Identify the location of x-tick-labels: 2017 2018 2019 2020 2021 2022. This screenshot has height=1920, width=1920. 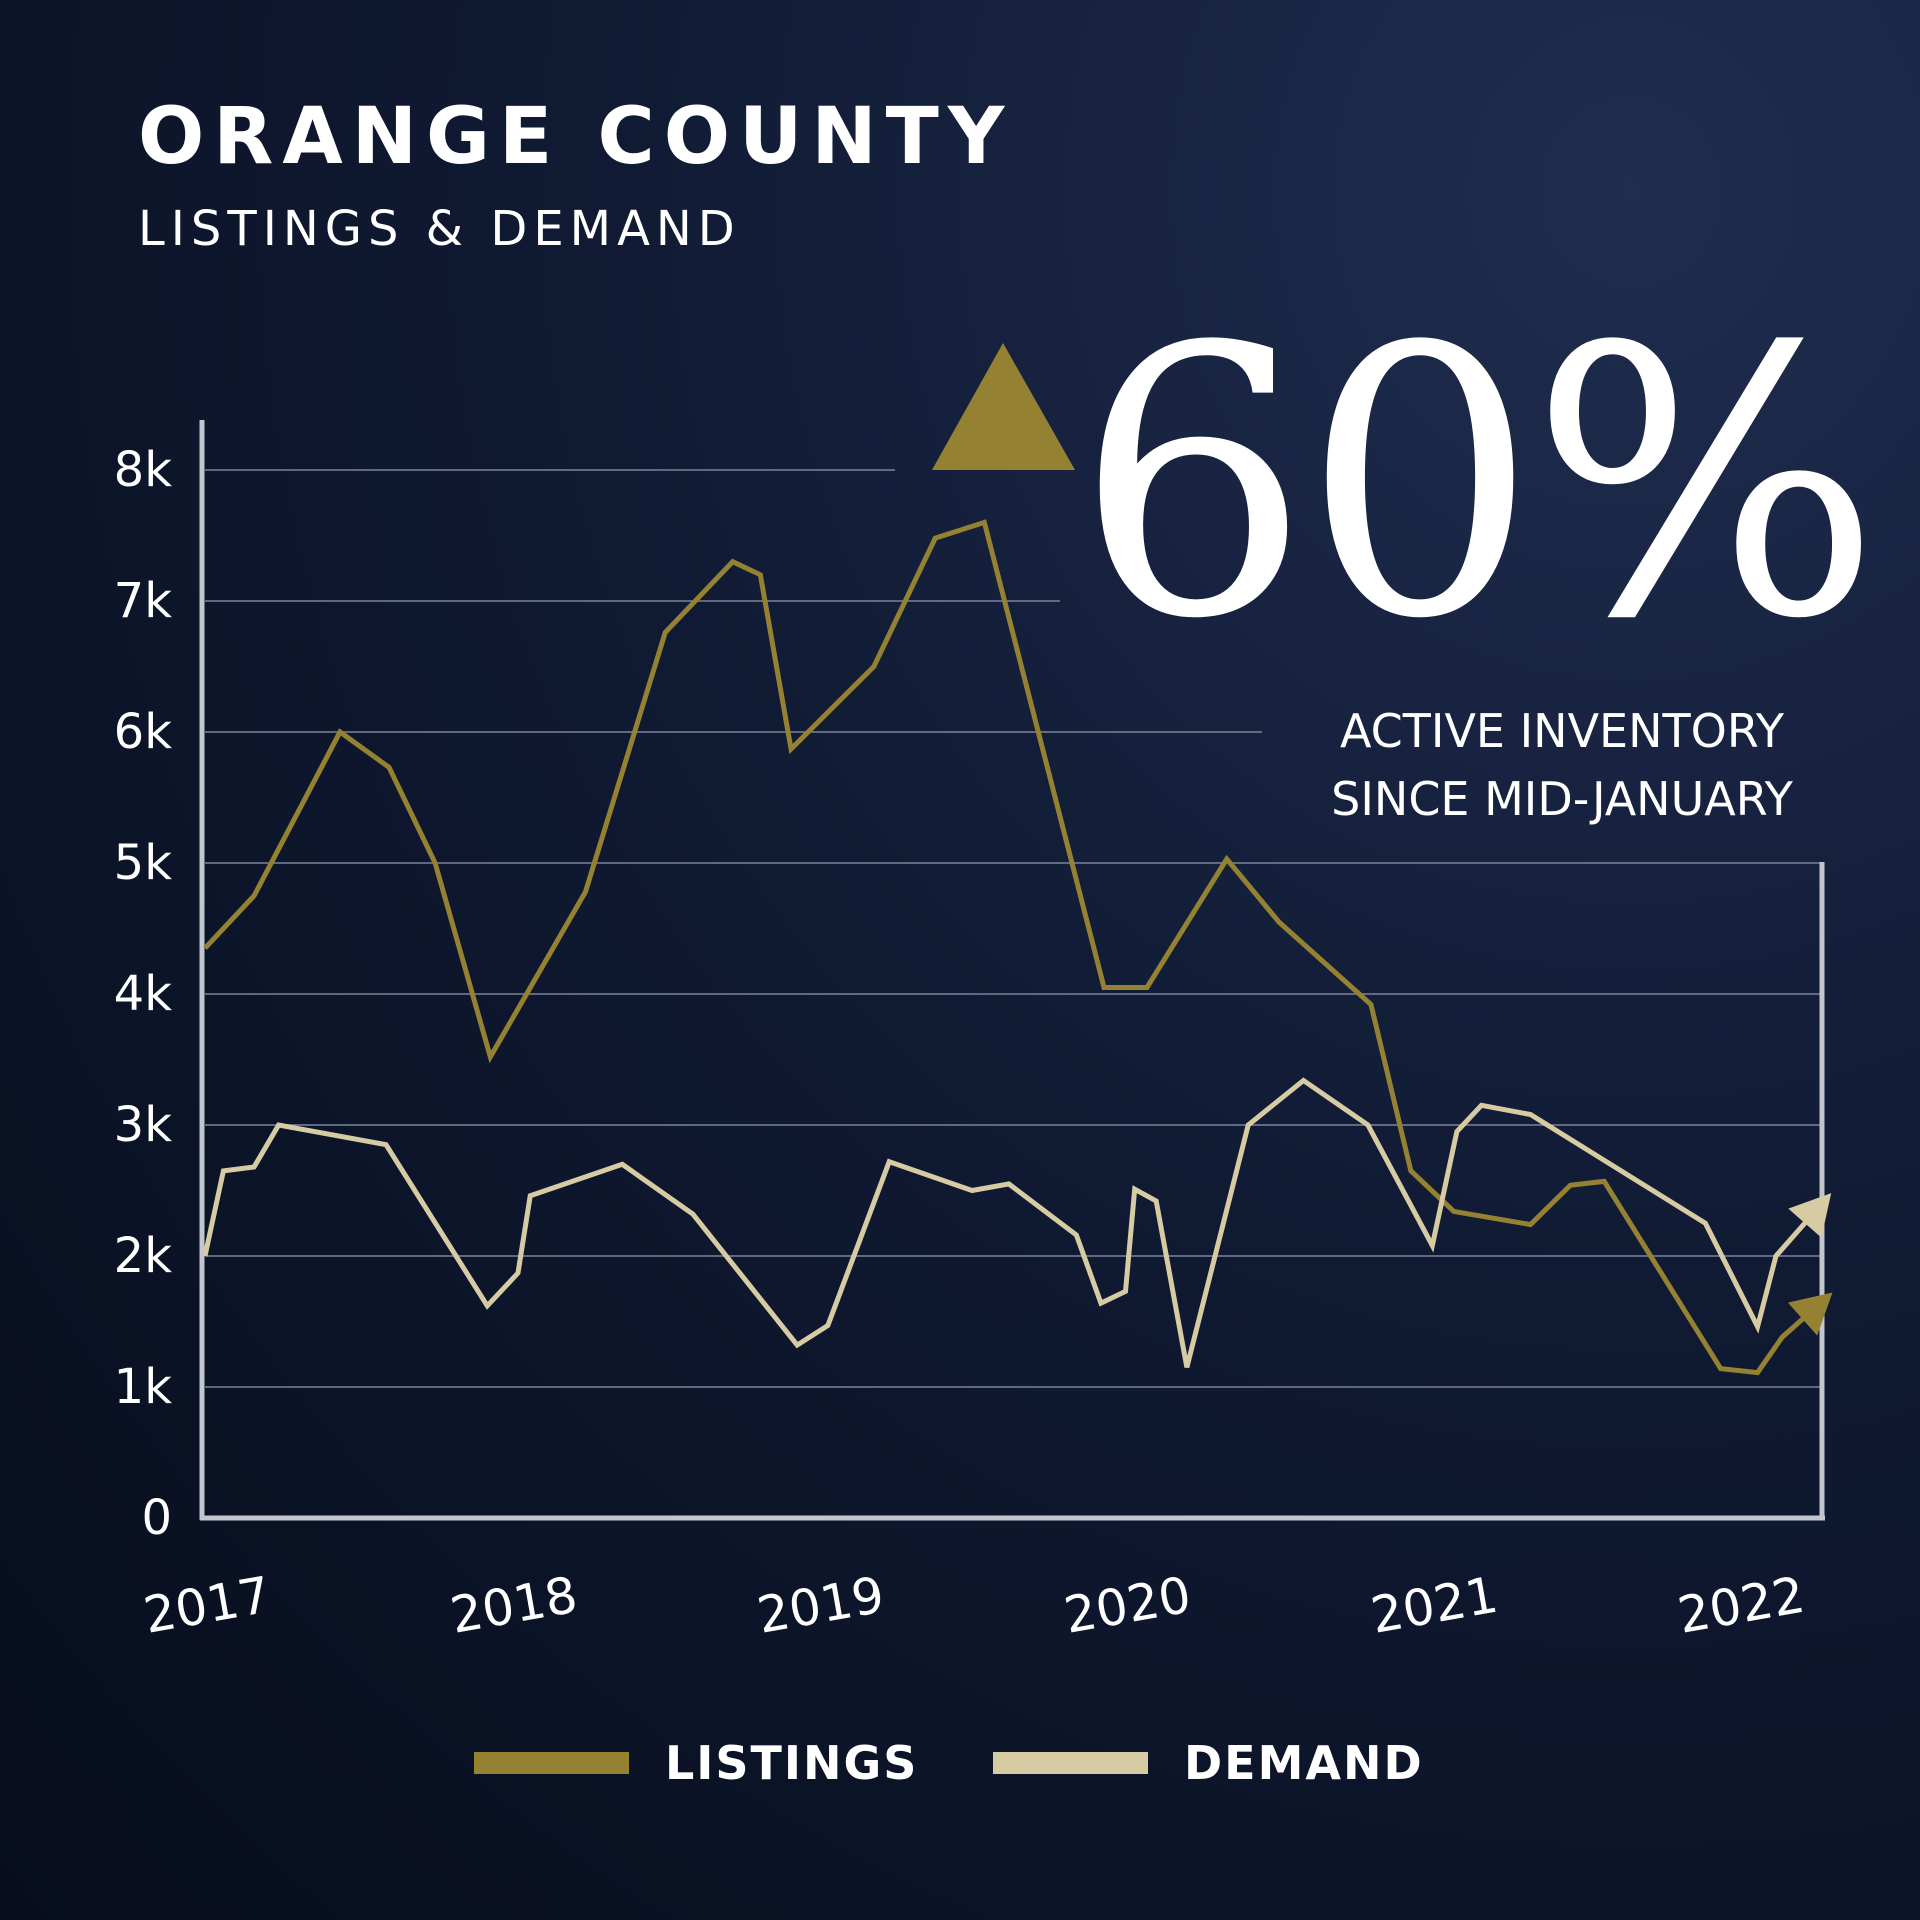
(974, 1605).